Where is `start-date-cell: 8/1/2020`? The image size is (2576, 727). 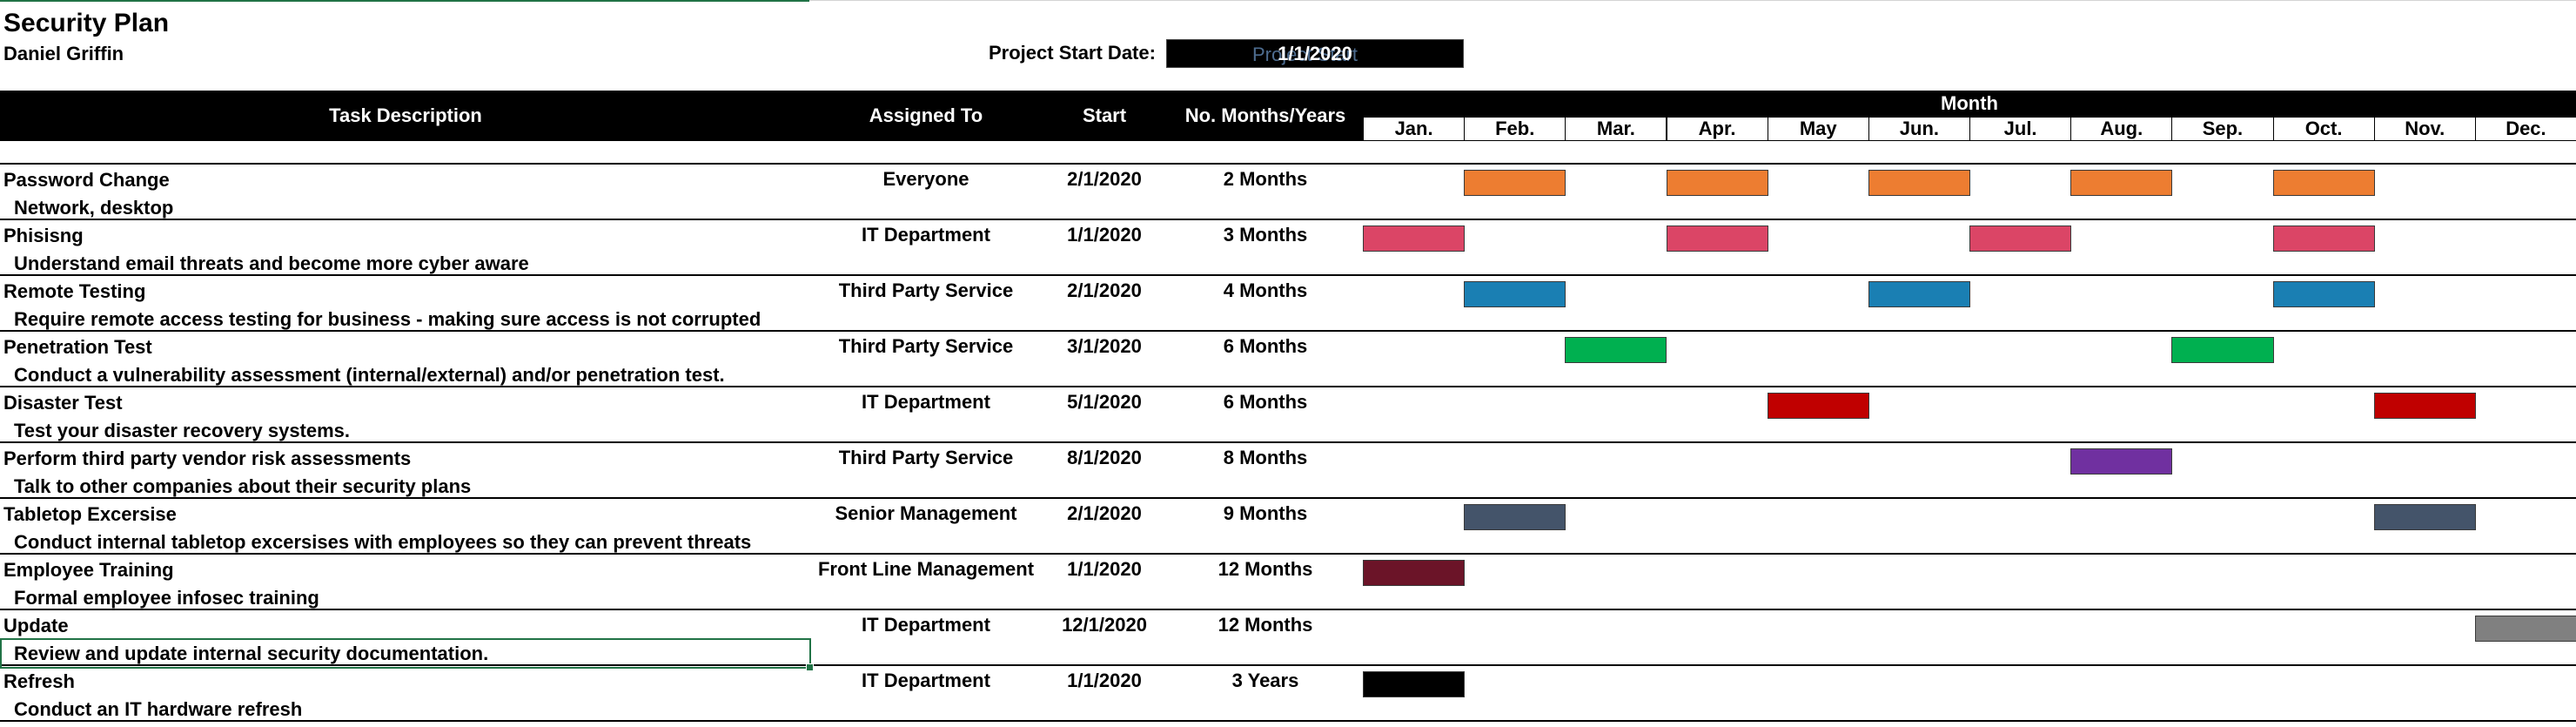 start-date-cell: 8/1/2020 is located at coordinates (1104, 458).